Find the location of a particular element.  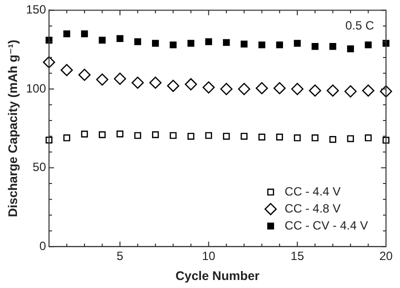

annotation: 0.5 C is located at coordinates (359, 25).